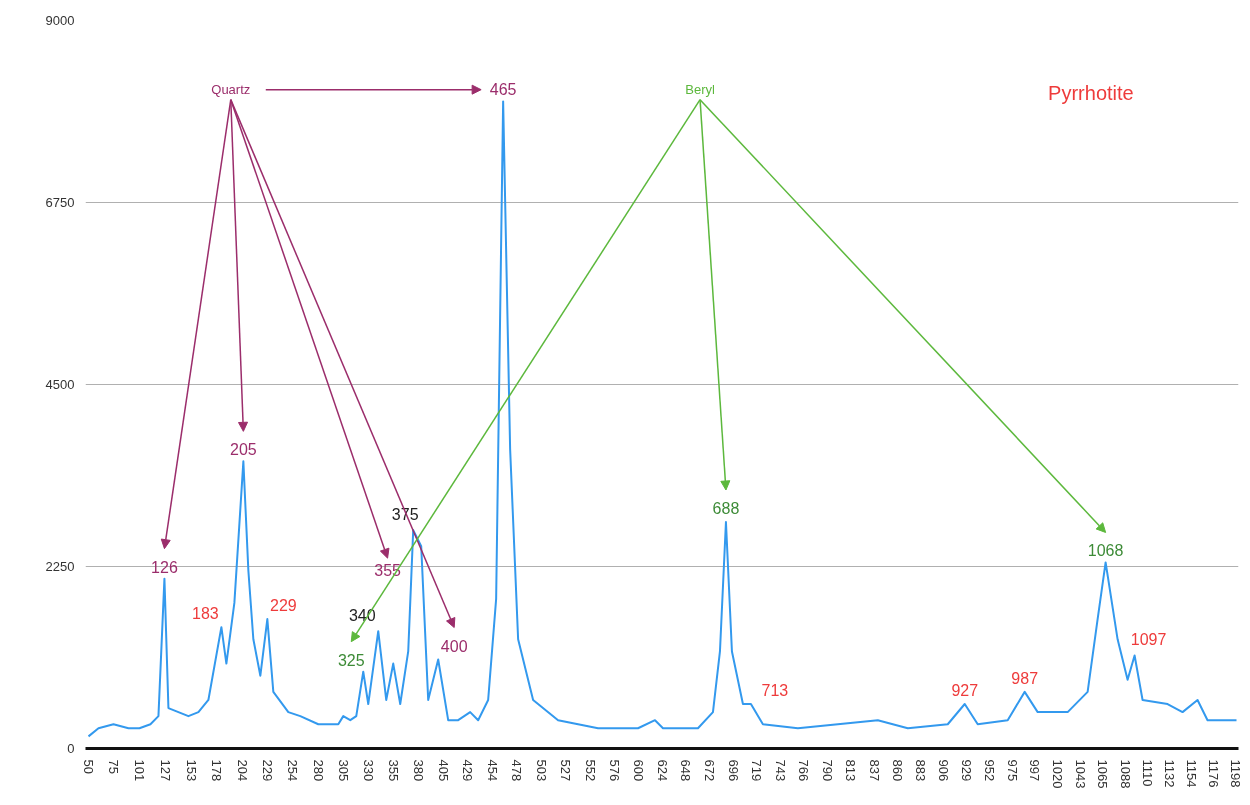 This screenshot has width=1250, height=805. What do you see at coordinates (1105, 551) in the screenshot?
I see `annotation: 1068` at bounding box center [1105, 551].